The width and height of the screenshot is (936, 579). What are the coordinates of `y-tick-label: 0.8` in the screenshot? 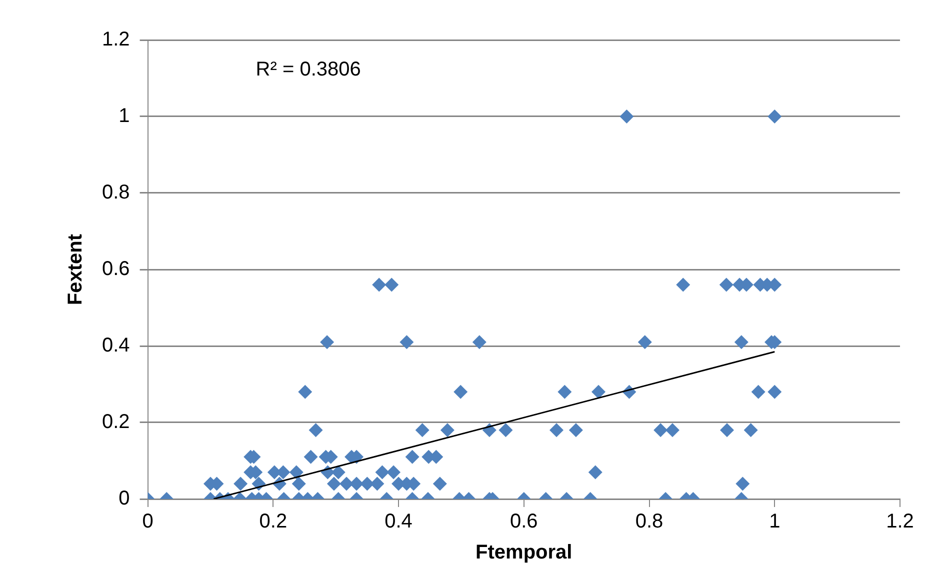 It's located at (116, 193).